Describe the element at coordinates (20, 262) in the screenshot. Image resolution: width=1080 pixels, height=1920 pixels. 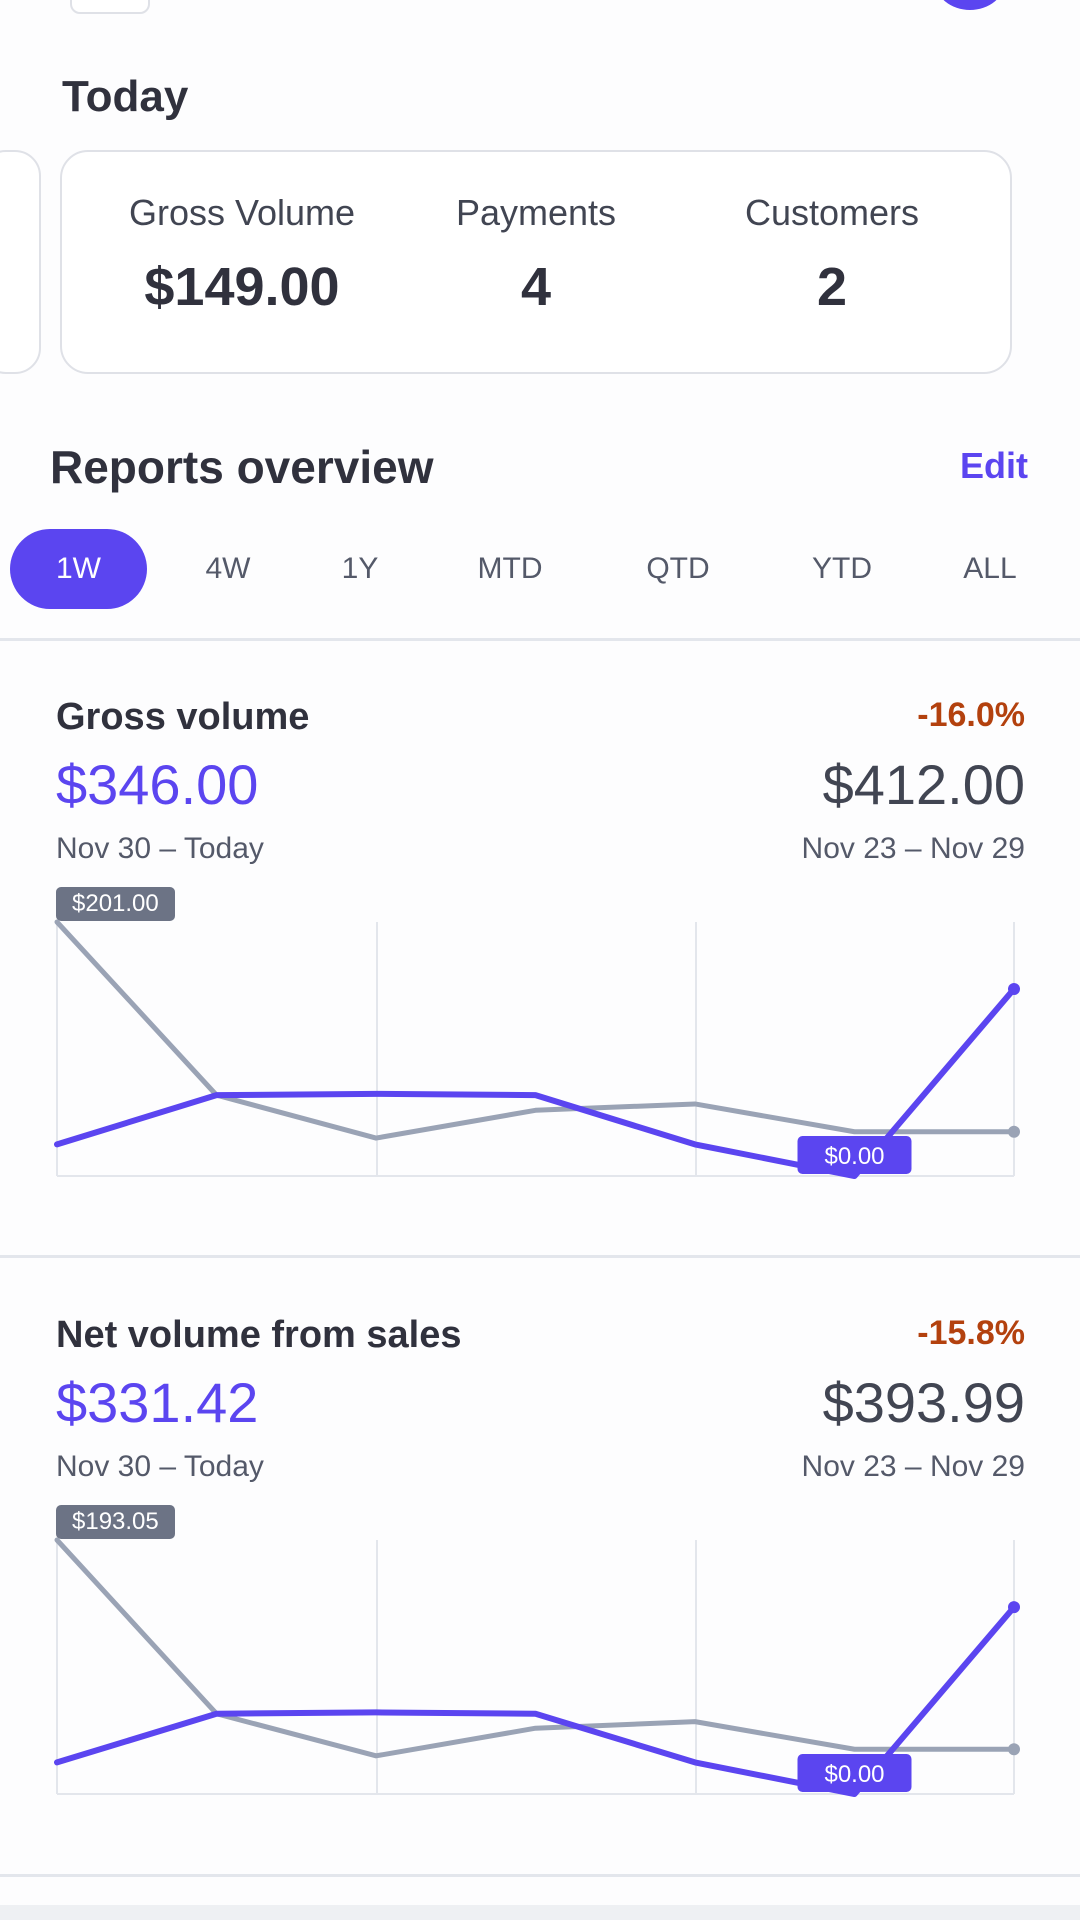
I see `previous-card-peek` at that location.